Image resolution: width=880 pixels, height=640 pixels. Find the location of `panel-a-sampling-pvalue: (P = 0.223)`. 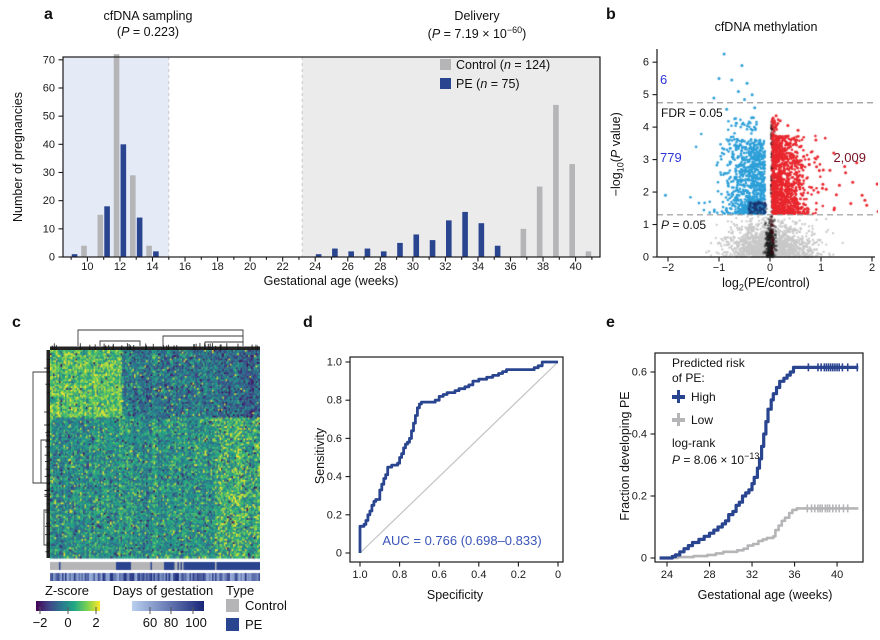

panel-a-sampling-pvalue: (P = 0.223) is located at coordinates (148, 32).